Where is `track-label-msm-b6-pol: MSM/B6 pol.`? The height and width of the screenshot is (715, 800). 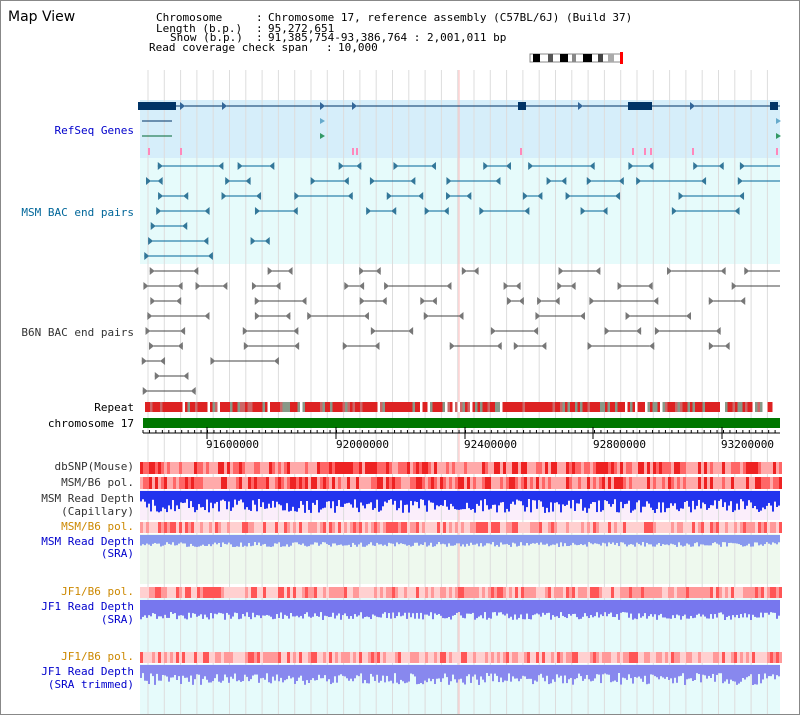 track-label-msm-b6-pol: MSM/B6 pol. is located at coordinates (97, 482).